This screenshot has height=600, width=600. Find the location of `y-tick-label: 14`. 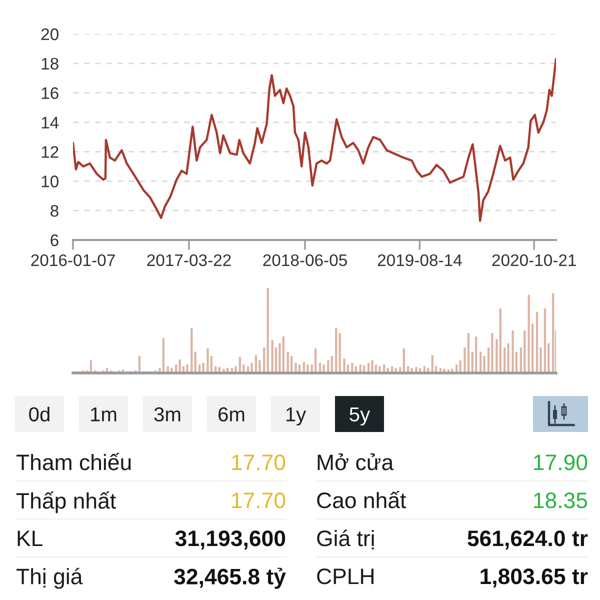

y-tick-label: 14 is located at coordinates (50, 122).